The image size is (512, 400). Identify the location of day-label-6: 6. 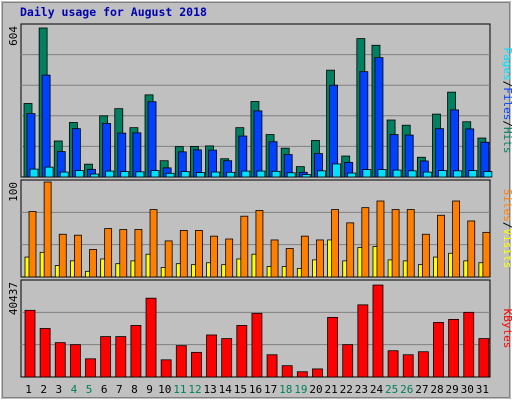
(104, 389).